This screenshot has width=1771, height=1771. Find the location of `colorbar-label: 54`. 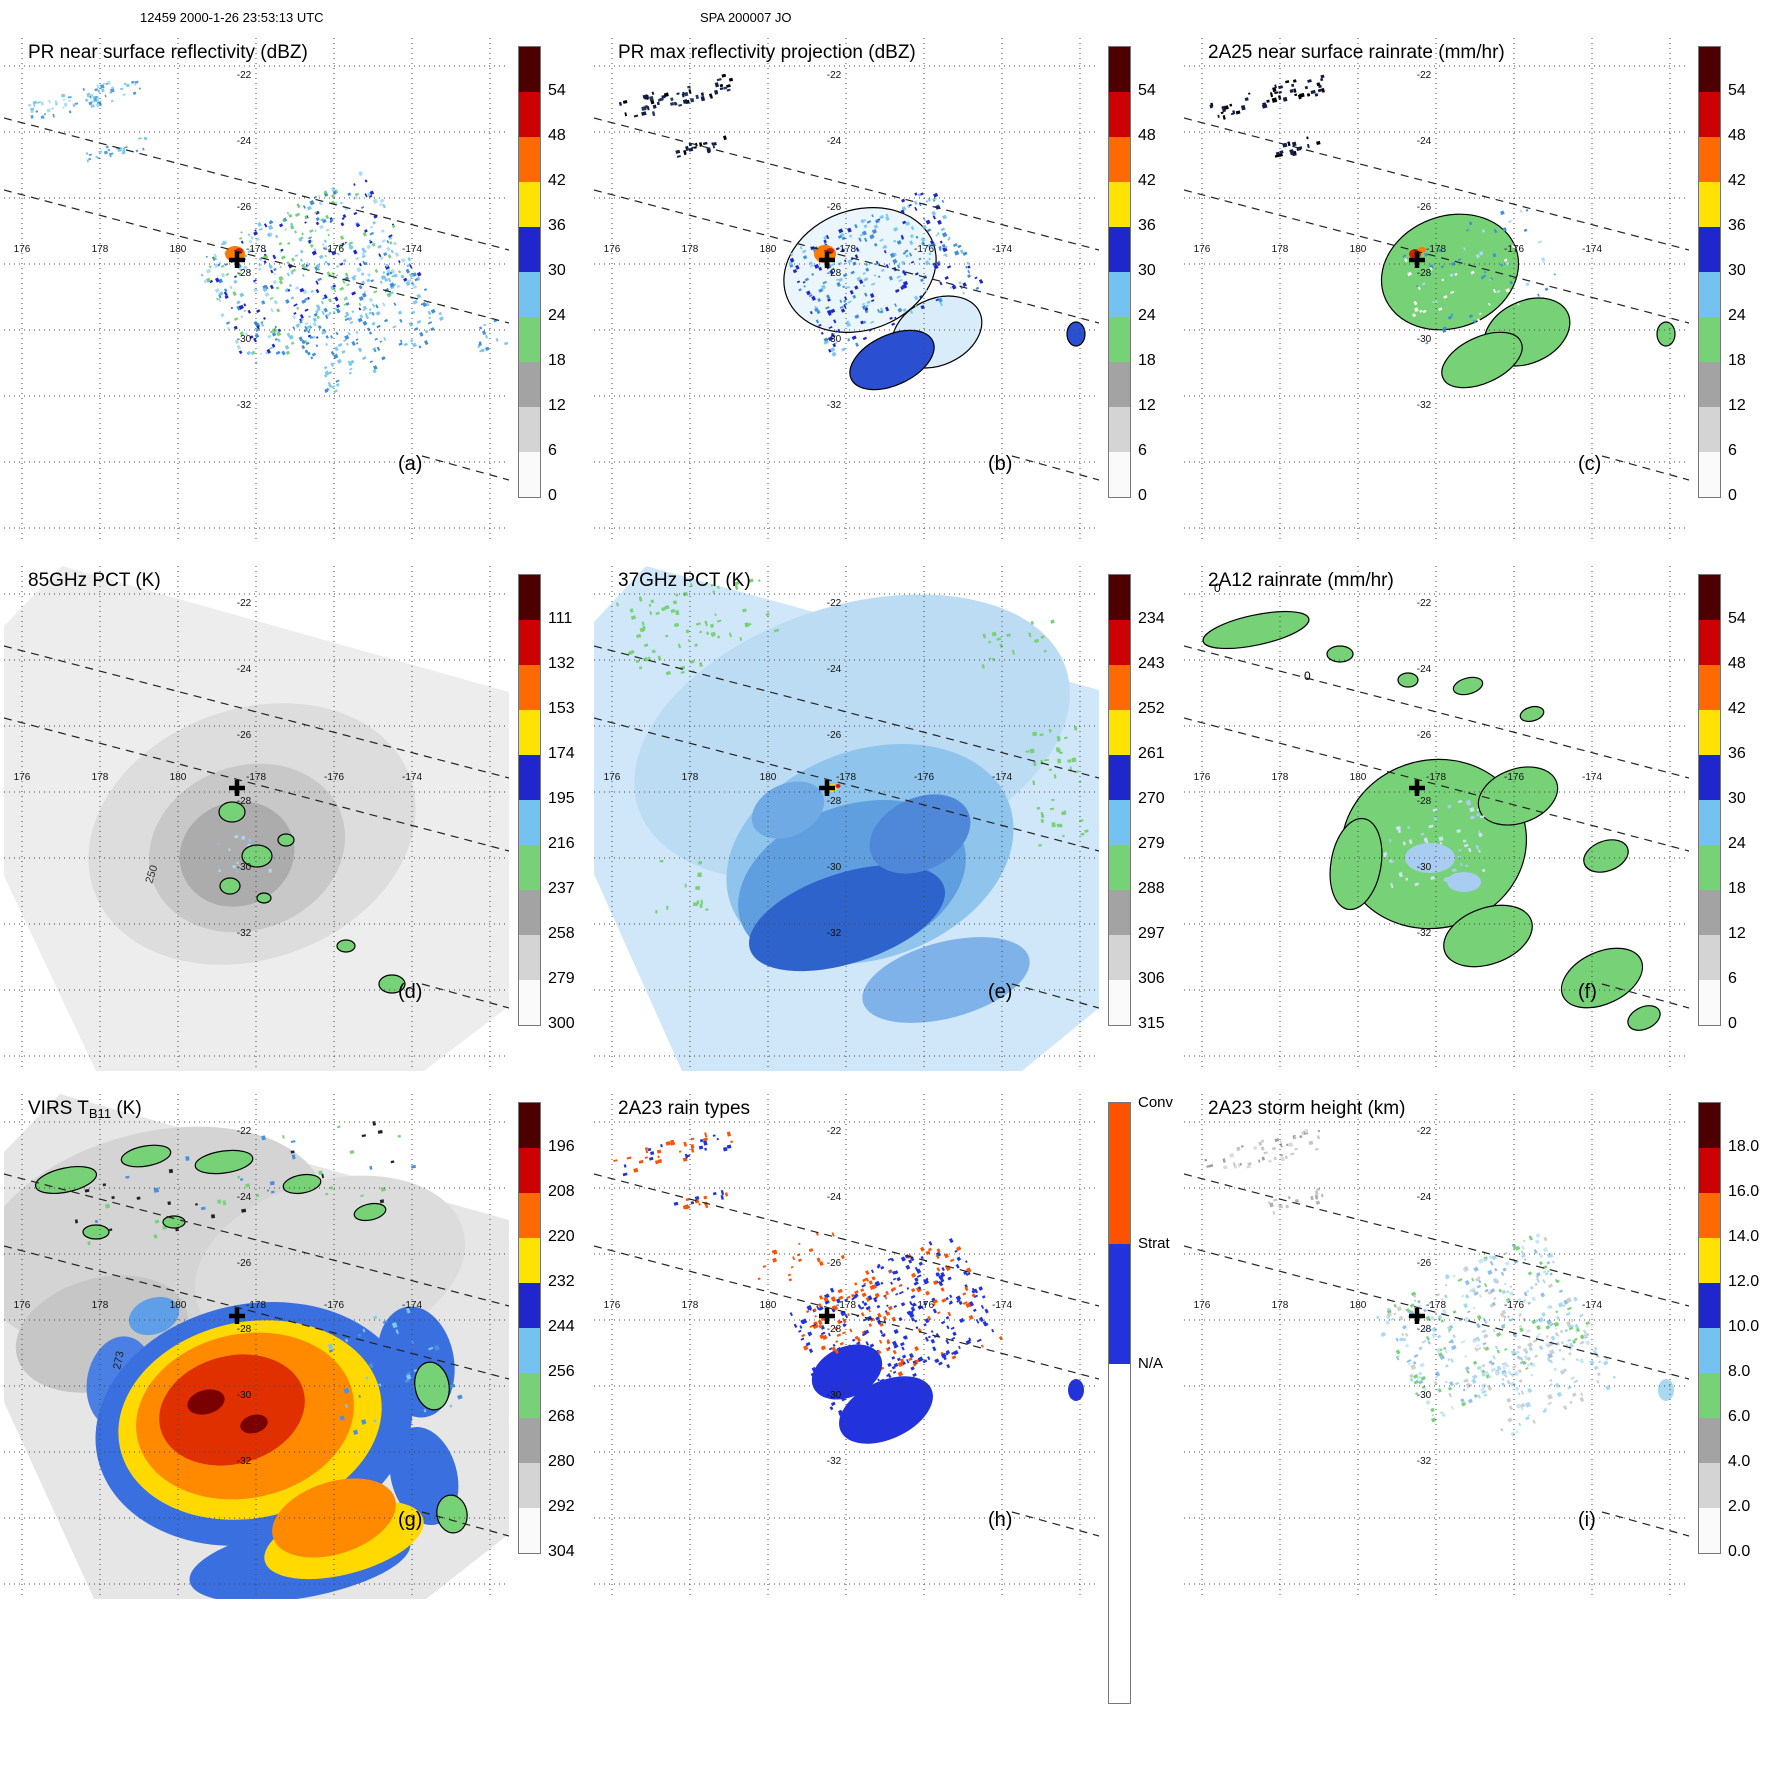

colorbar-label: 54 is located at coordinates (1147, 90).